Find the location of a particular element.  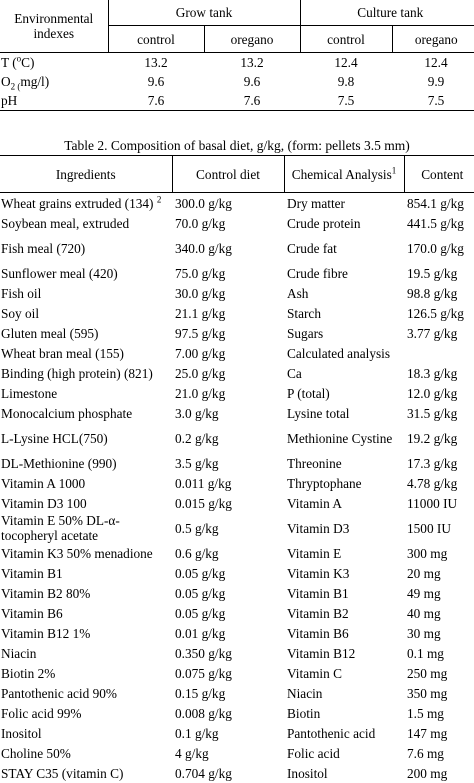

ingredients-header: Ingredients is located at coordinates (86, 174).